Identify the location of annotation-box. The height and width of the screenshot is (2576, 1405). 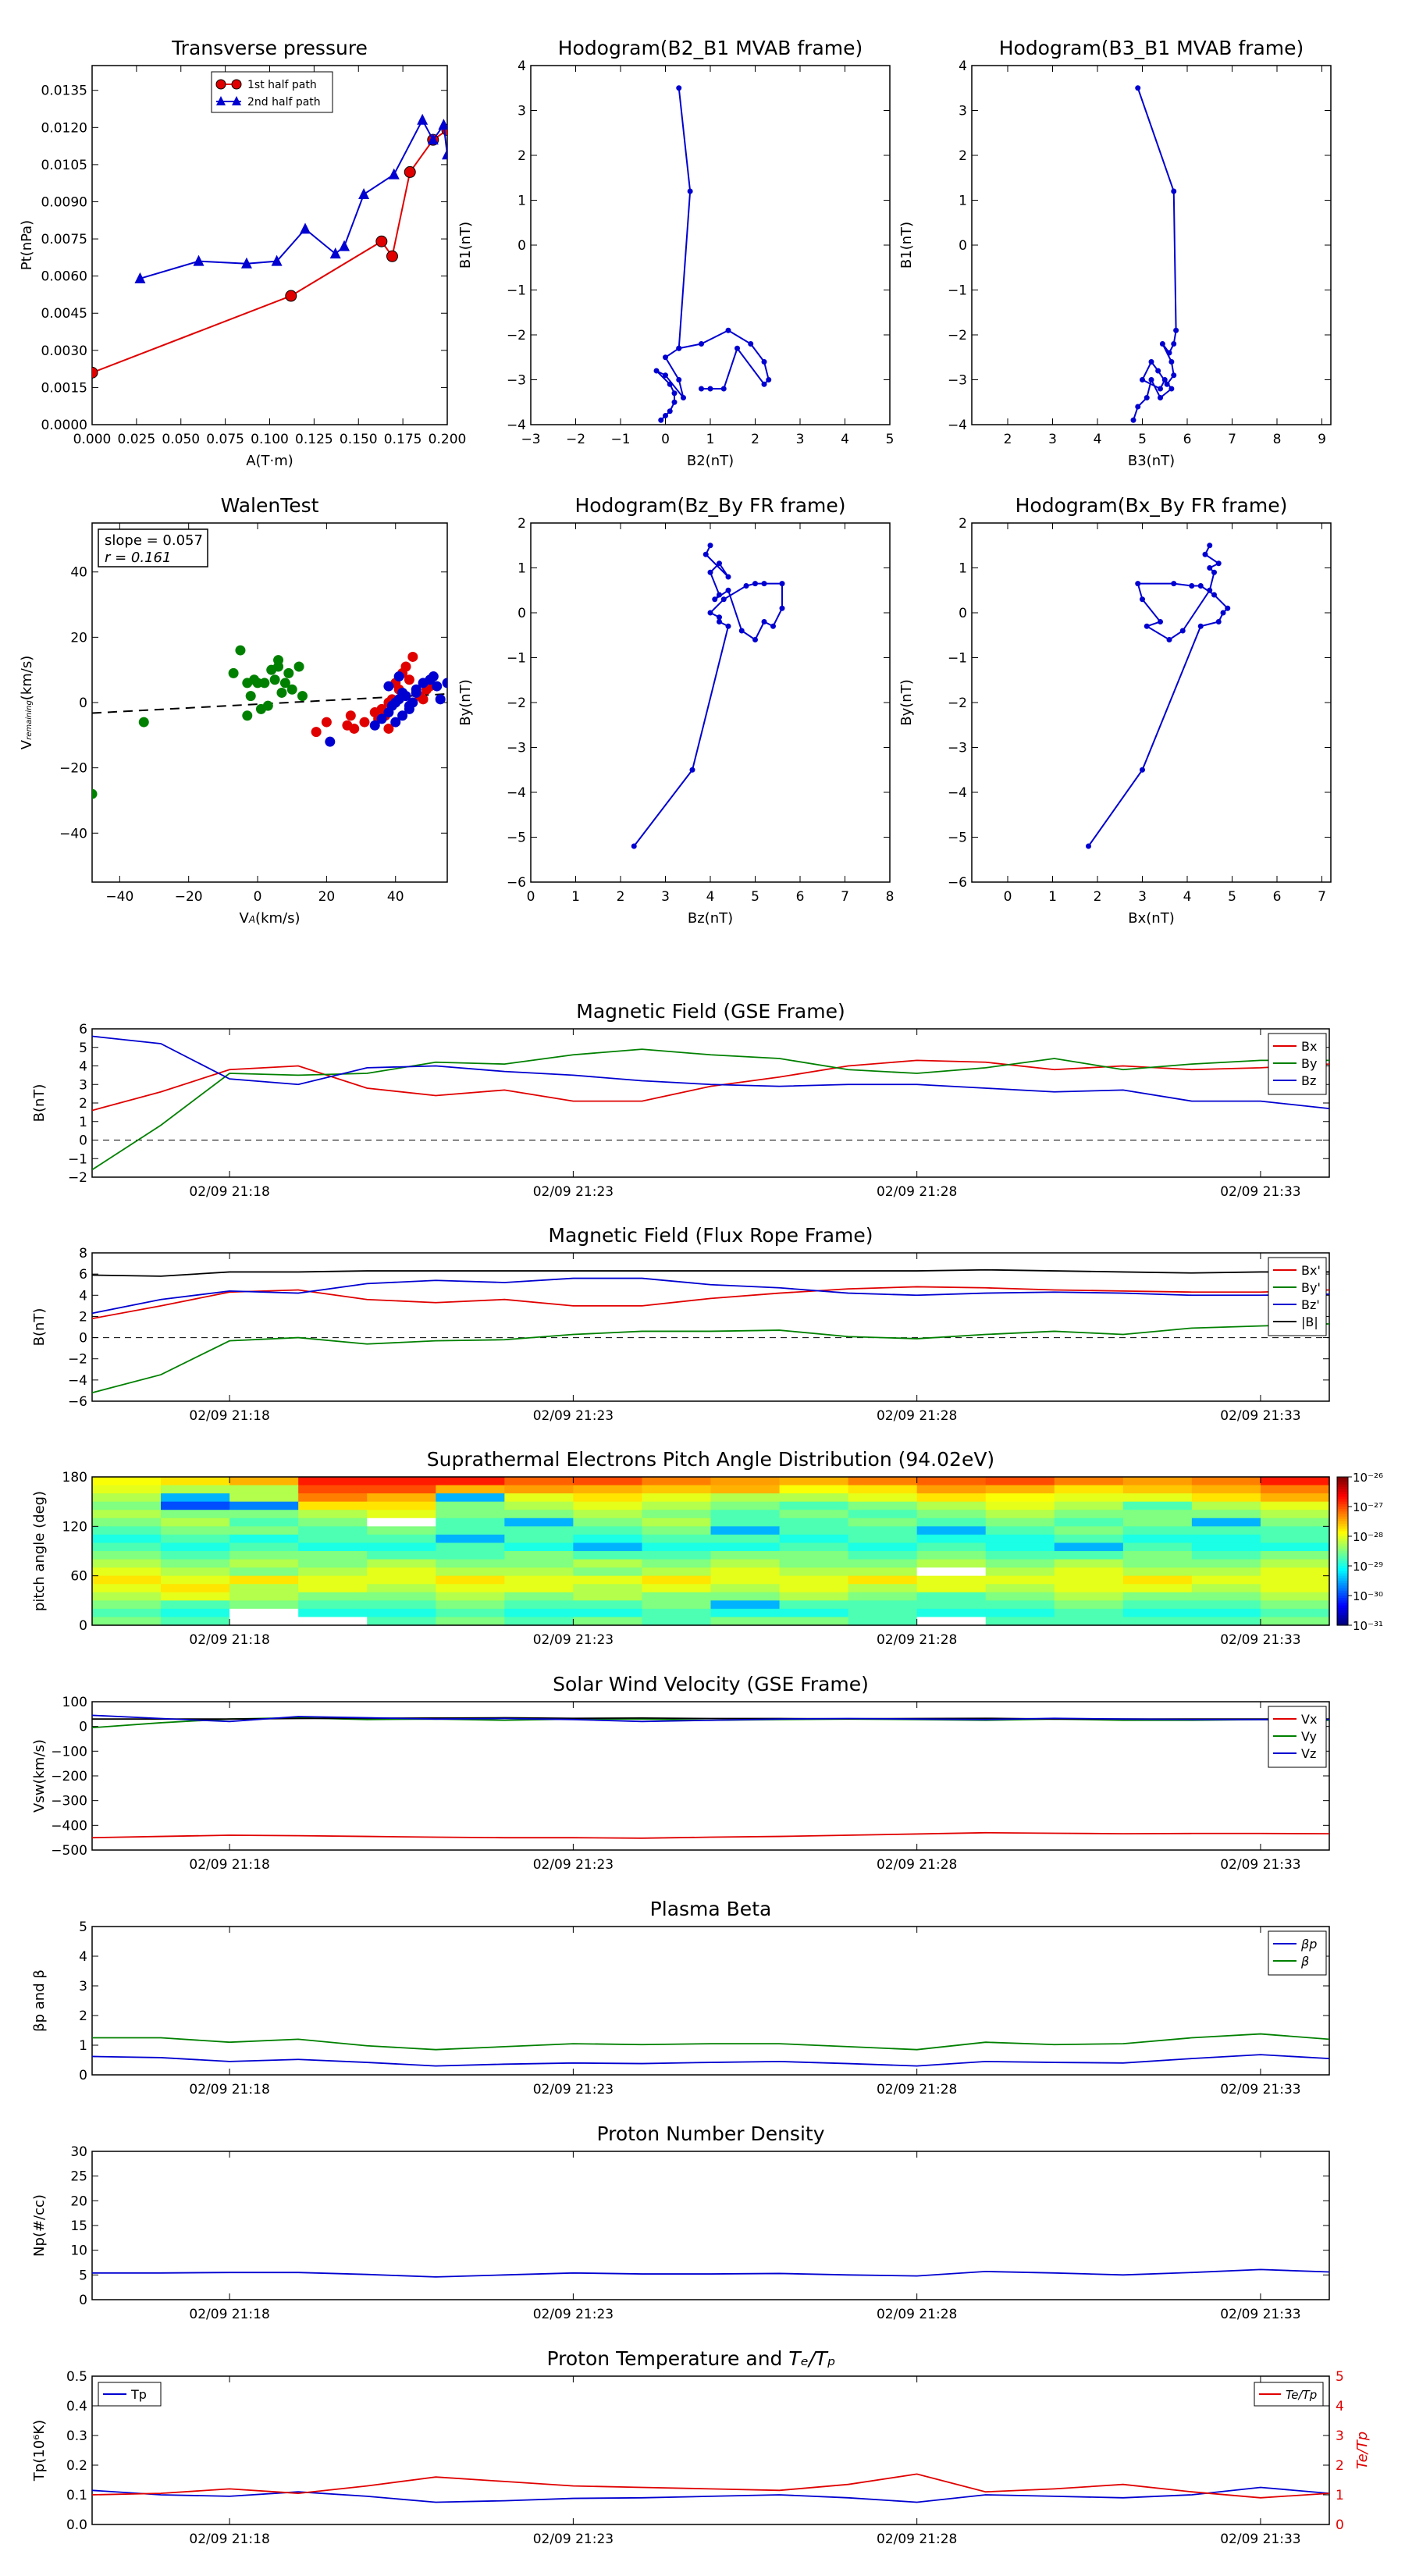
(153, 548).